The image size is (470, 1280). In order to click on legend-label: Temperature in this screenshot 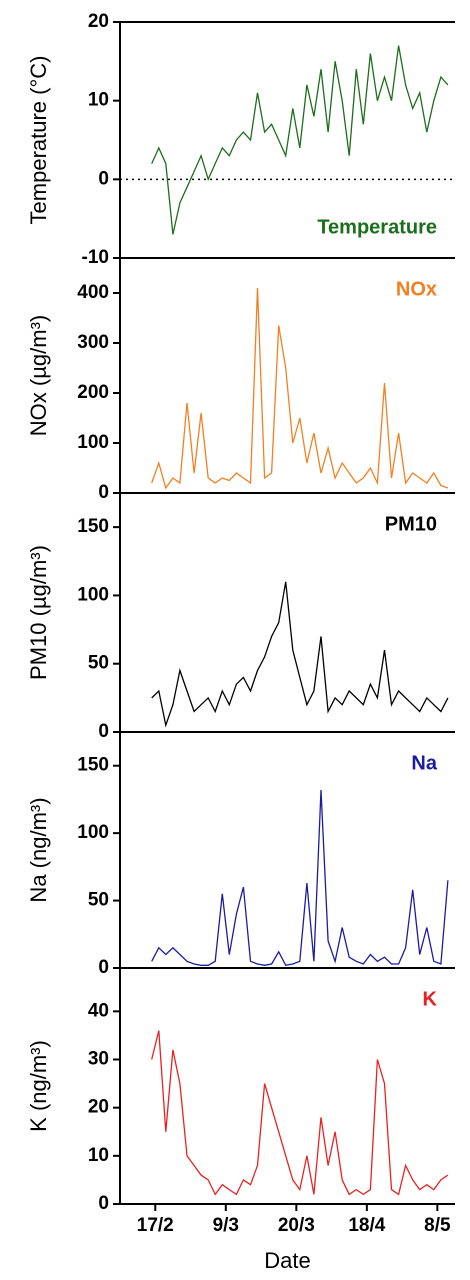, I will do `click(377, 227)`.